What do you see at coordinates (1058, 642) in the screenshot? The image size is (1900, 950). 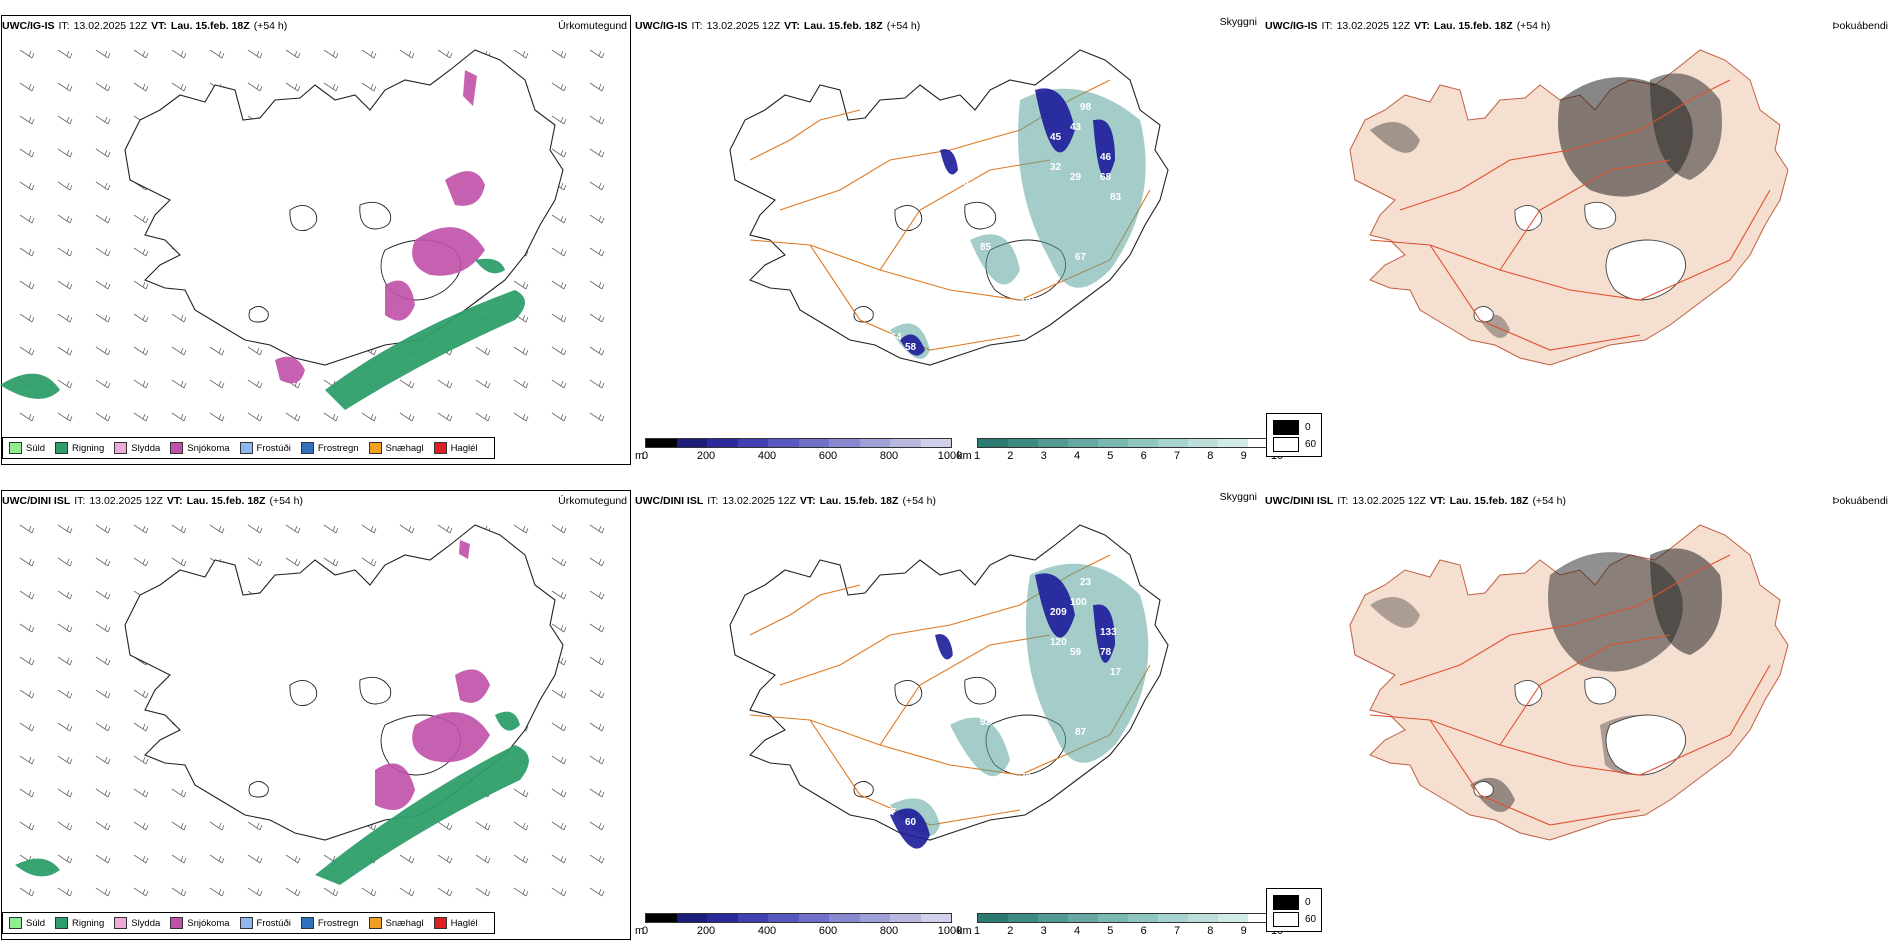 I see `ceiling-value-label: 120` at bounding box center [1058, 642].